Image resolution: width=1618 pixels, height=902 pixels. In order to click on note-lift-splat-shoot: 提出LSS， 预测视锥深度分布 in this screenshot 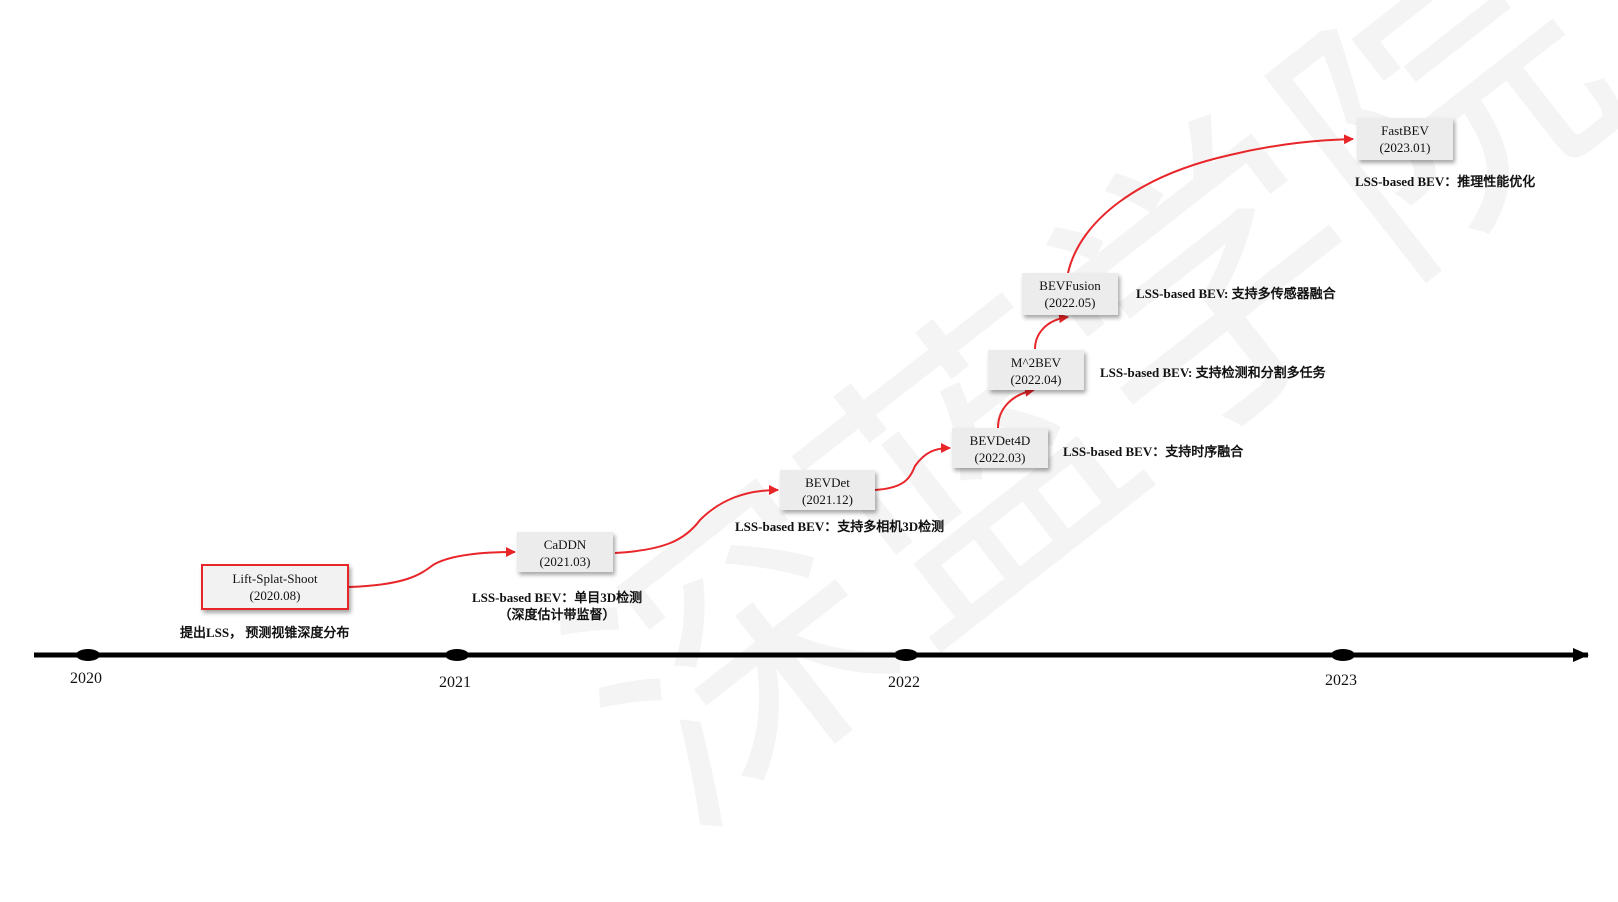, I will do `click(264, 632)`.